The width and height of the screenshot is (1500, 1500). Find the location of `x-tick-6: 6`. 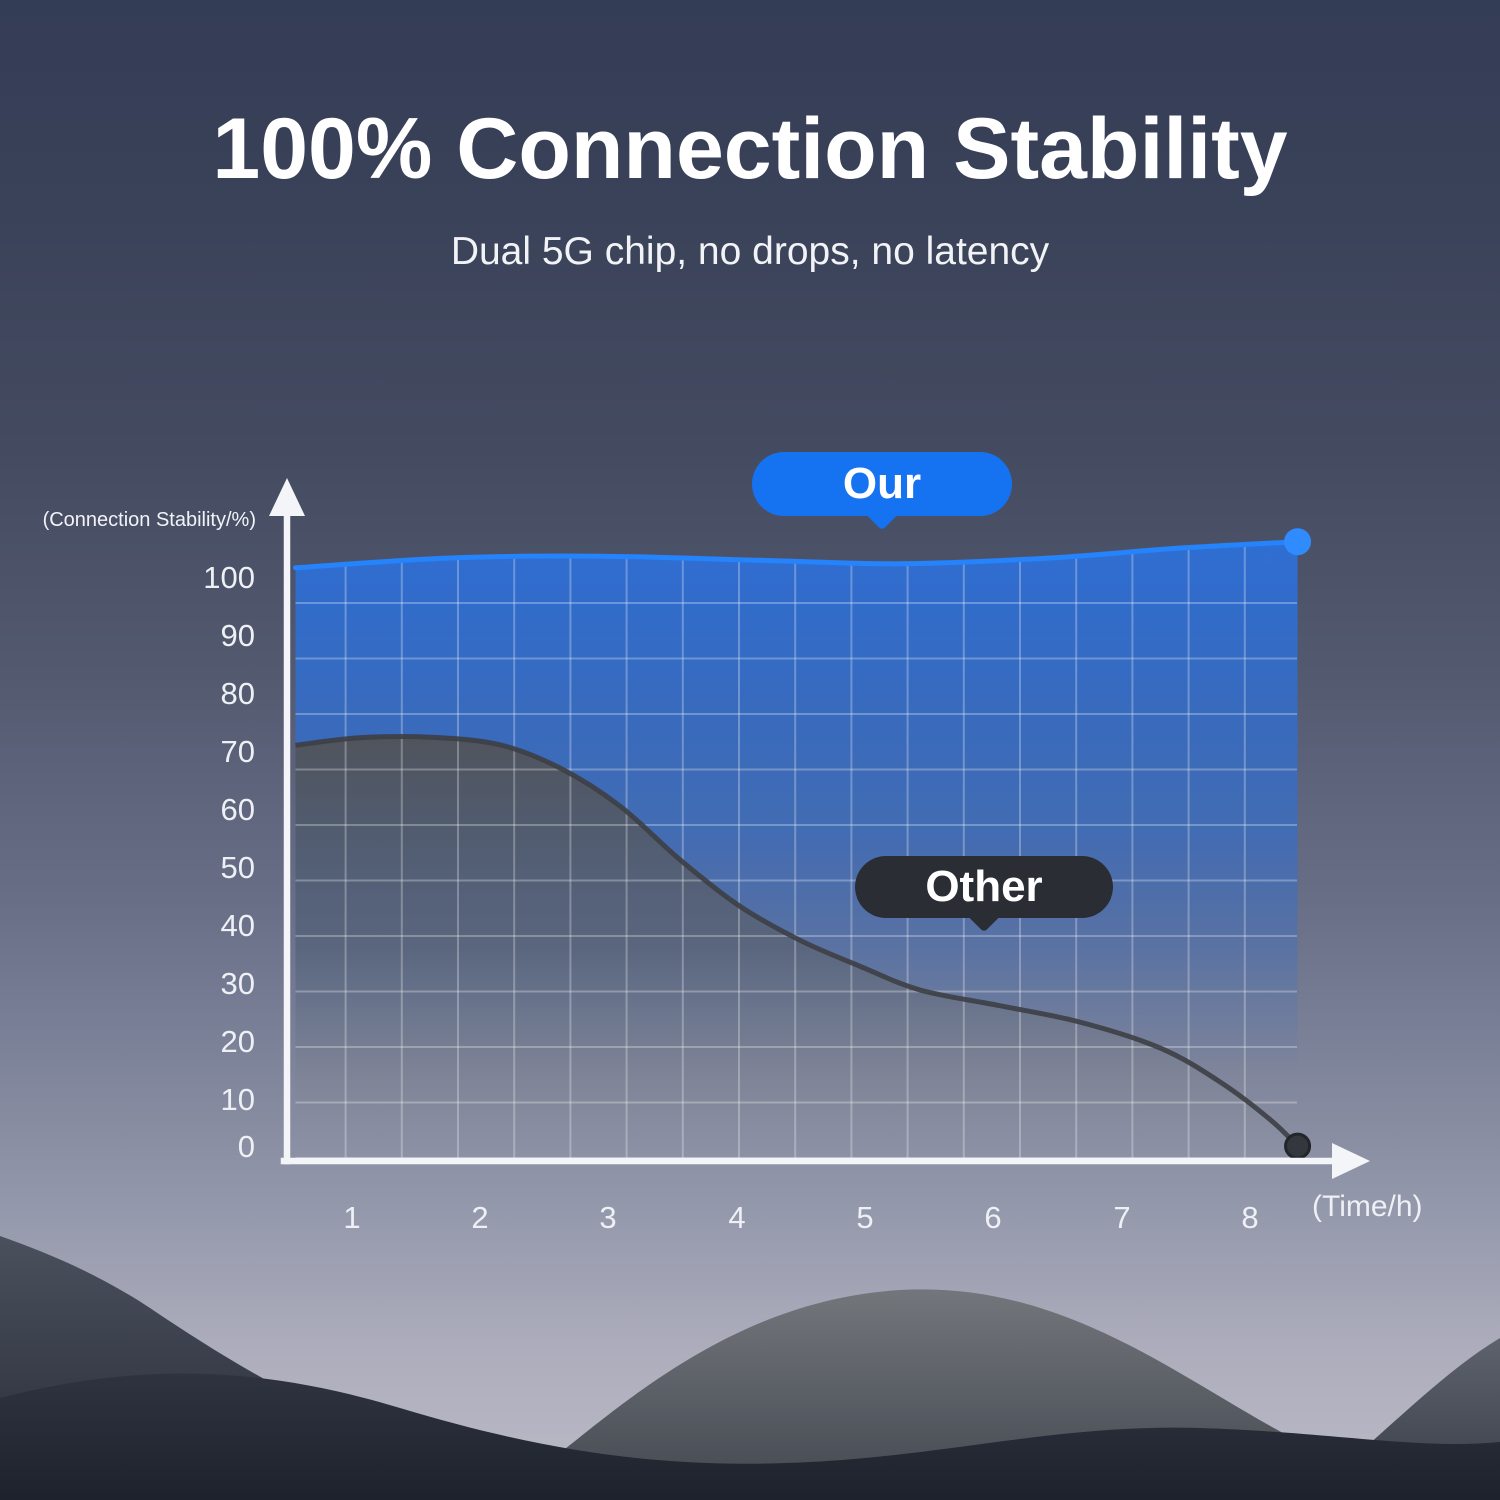

x-tick-6: 6 is located at coordinates (993, 1217).